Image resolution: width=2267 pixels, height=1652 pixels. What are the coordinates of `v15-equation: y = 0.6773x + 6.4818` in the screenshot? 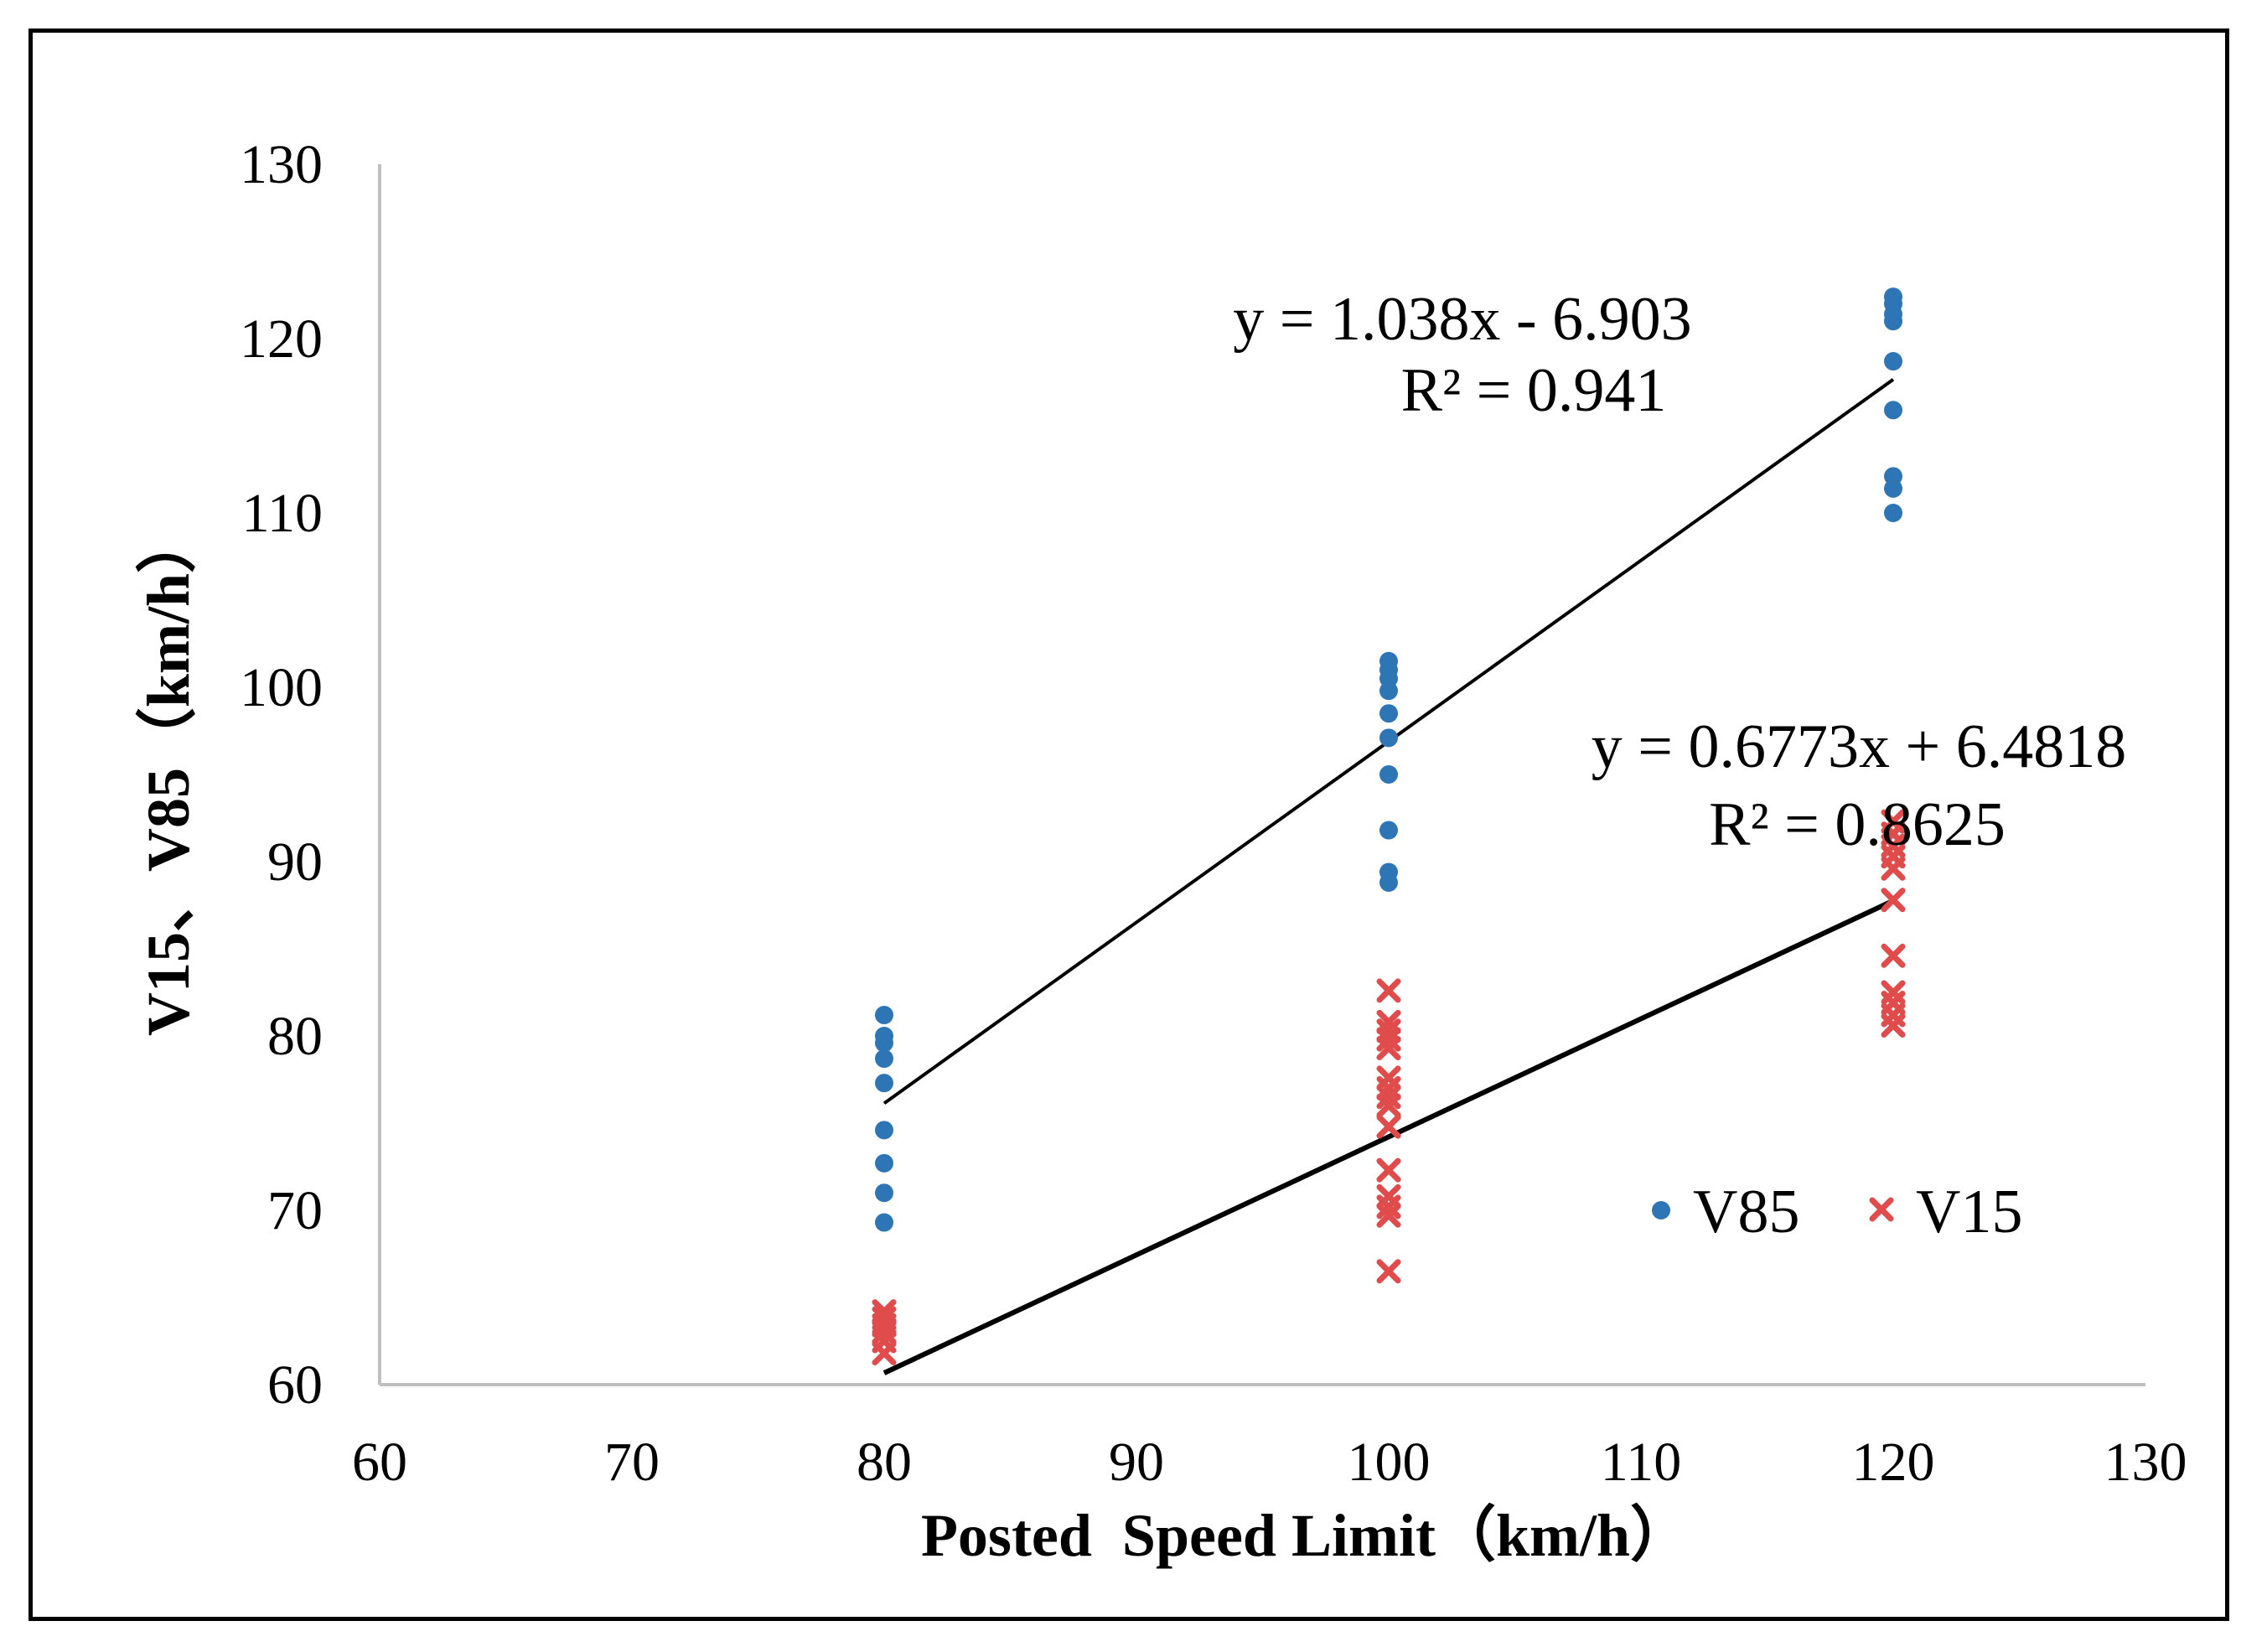 It's located at (1859, 746).